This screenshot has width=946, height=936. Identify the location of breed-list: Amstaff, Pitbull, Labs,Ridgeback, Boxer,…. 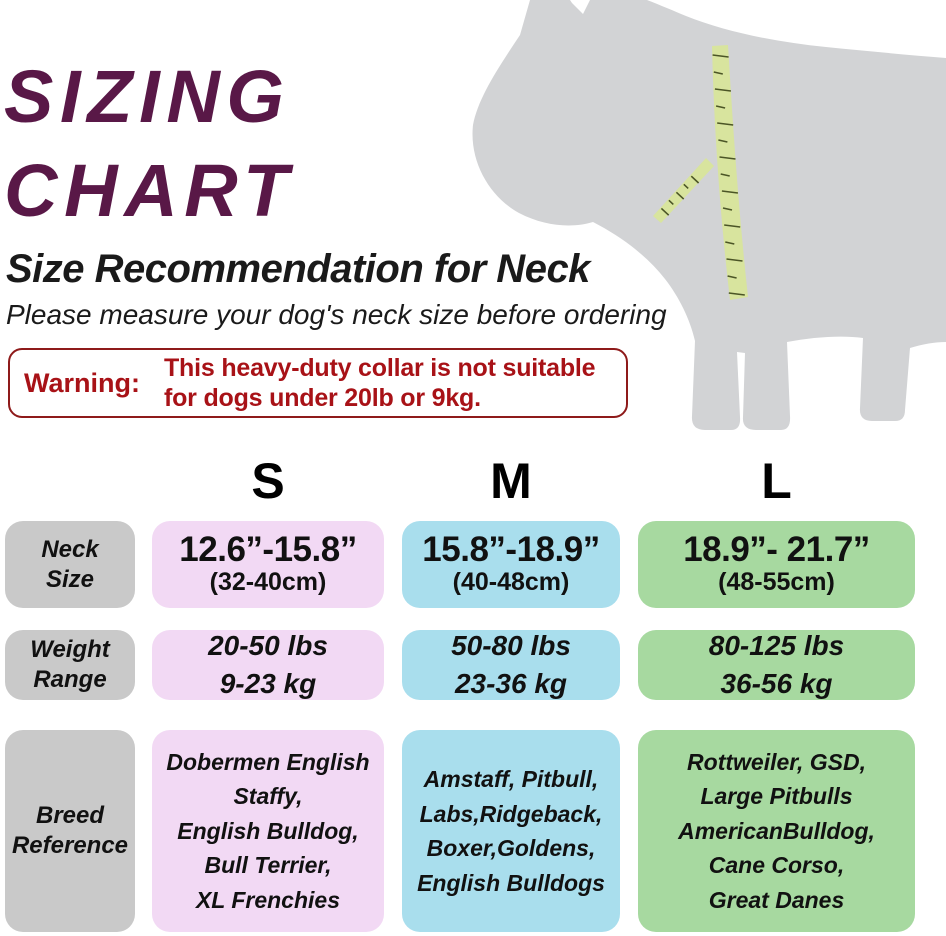
(511, 831).